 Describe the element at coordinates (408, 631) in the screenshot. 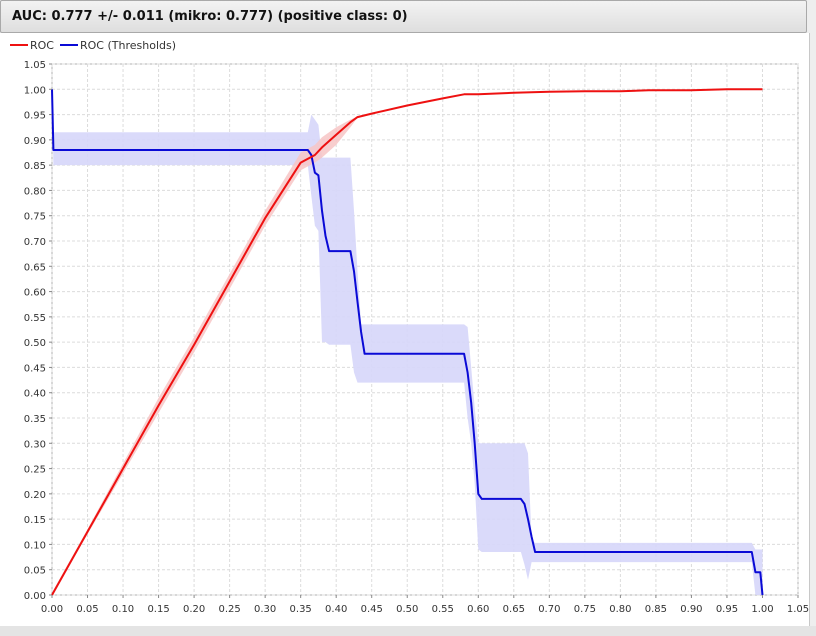

I see `bottom-strip` at that location.